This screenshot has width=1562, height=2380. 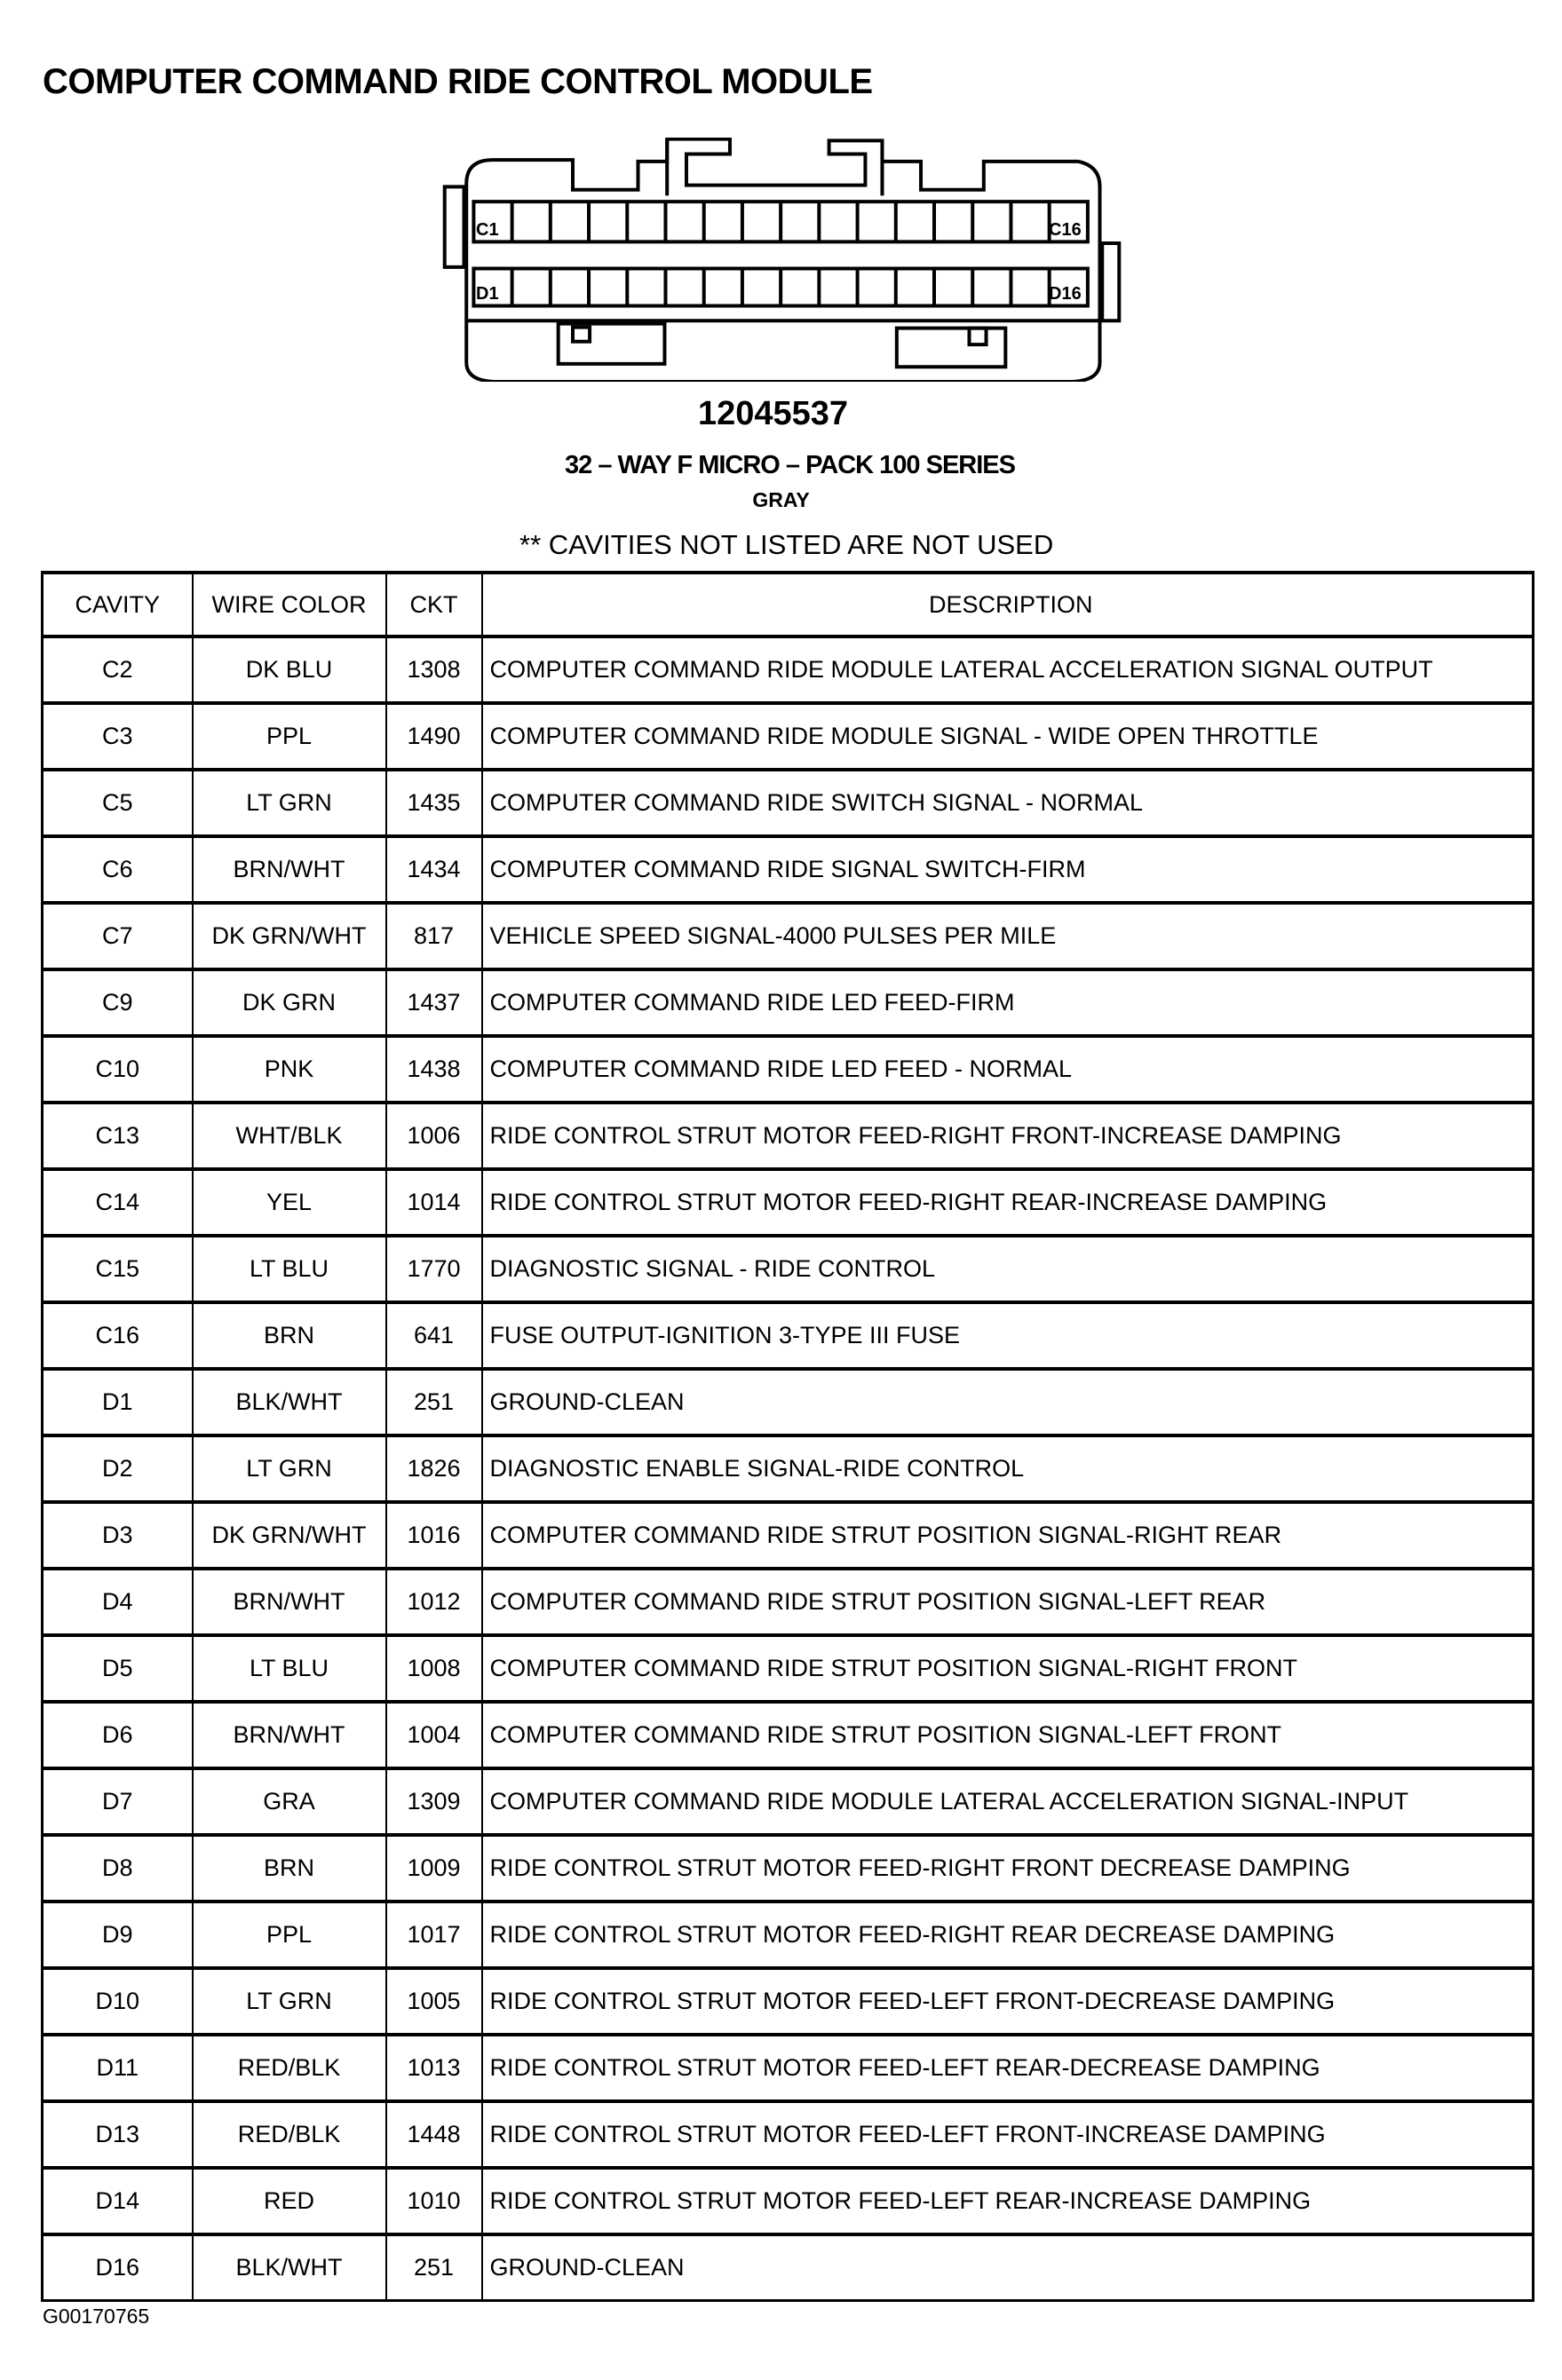 I want to click on cell-ckt: 1435, so click(x=434, y=802).